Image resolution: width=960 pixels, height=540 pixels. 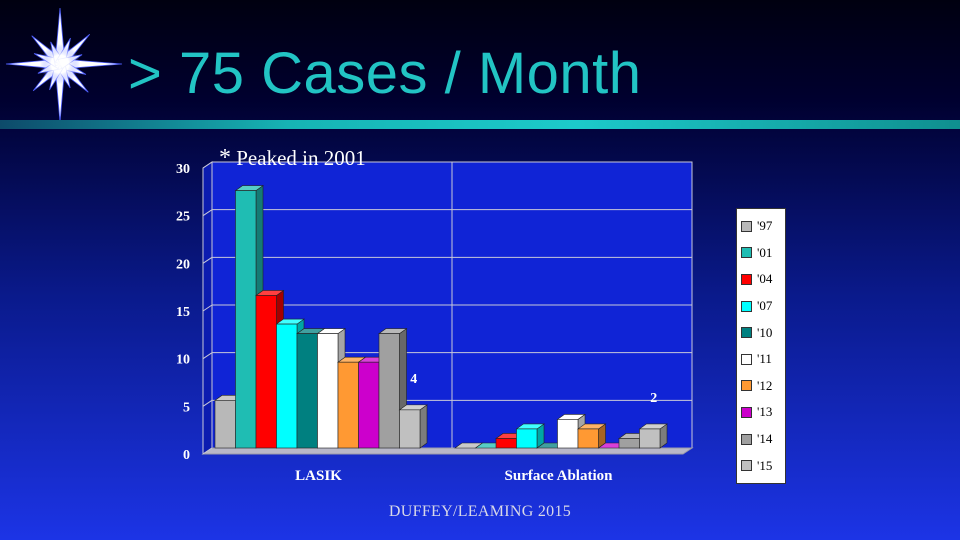 What do you see at coordinates (413, 379) in the screenshot?
I see `data-label: 4` at bounding box center [413, 379].